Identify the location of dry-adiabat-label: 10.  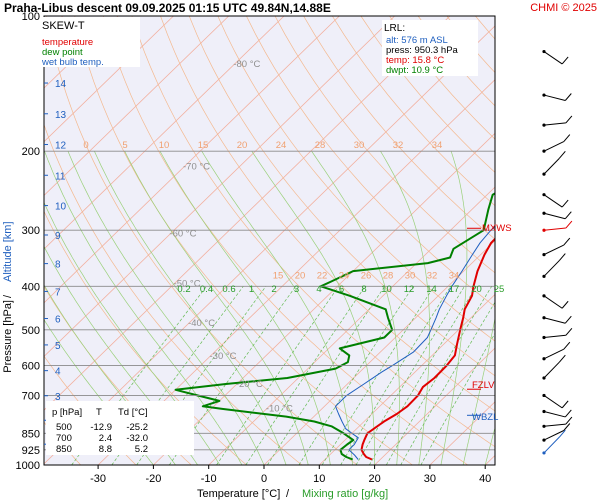
(164, 145).